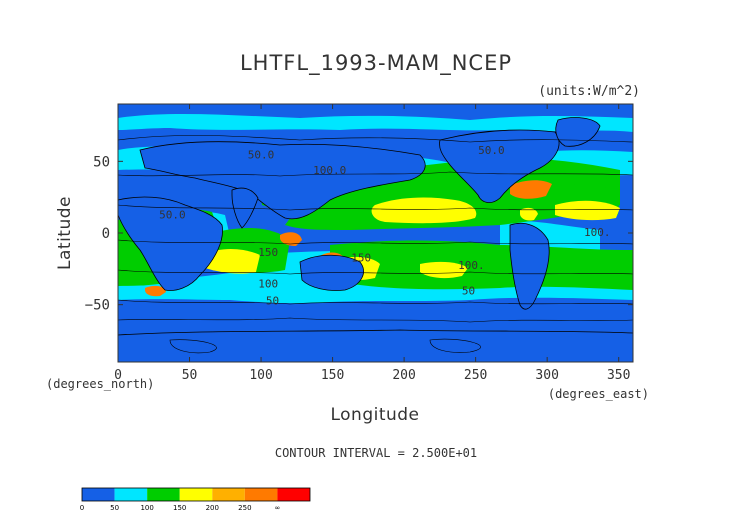  What do you see at coordinates (190, 375) in the screenshot?
I see `x-tick-label: 50` at bounding box center [190, 375].